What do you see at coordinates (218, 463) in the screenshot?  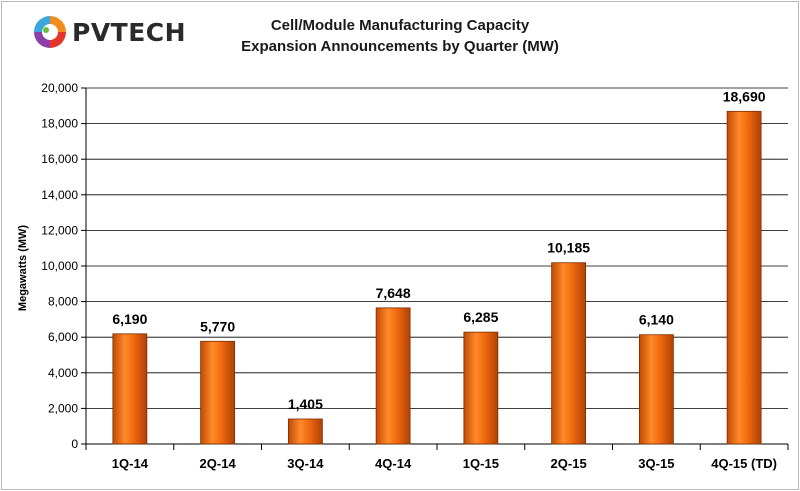 I see `x-tick-label: 2Q-14` at bounding box center [218, 463].